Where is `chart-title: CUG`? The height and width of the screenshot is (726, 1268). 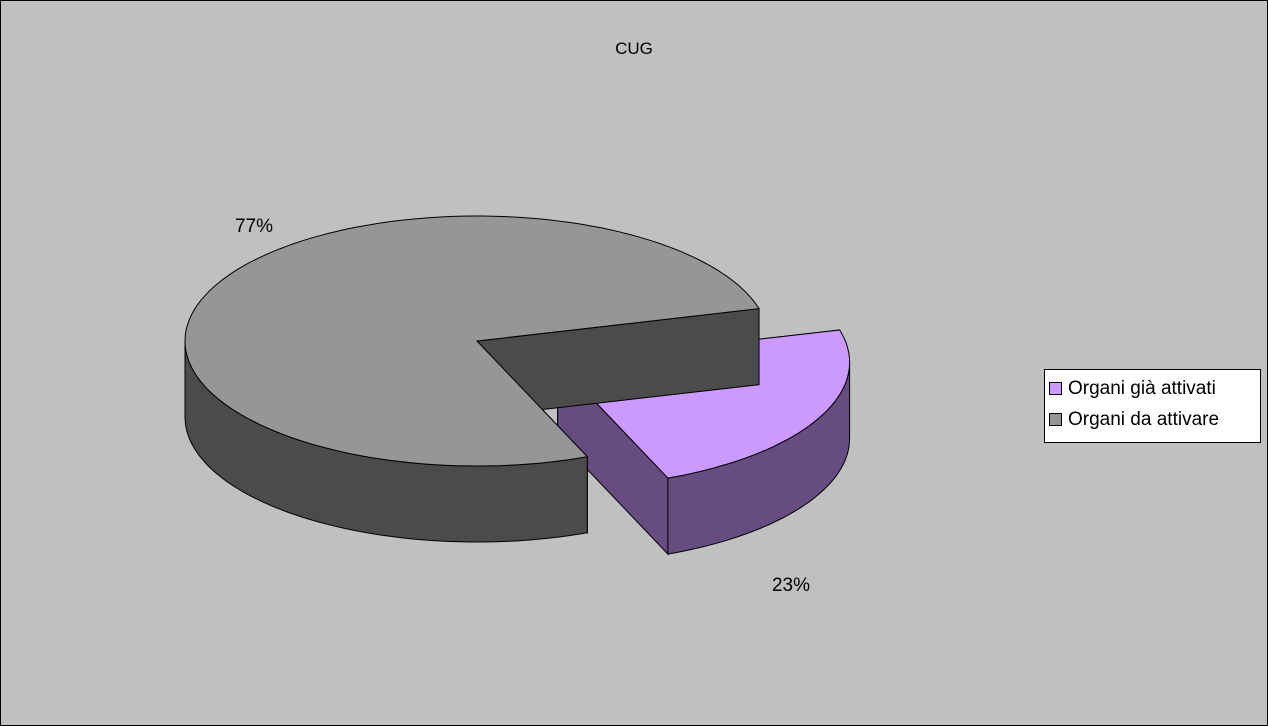
chart-title: CUG is located at coordinates (634, 48).